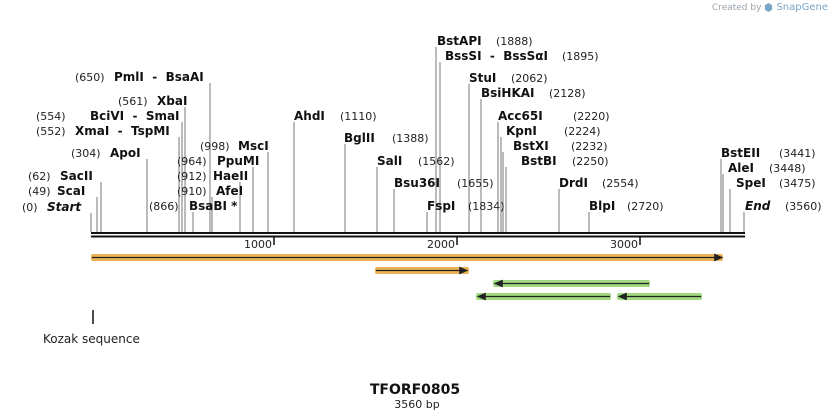  I want to click on site-name: BsaBI *, so click(213, 206).